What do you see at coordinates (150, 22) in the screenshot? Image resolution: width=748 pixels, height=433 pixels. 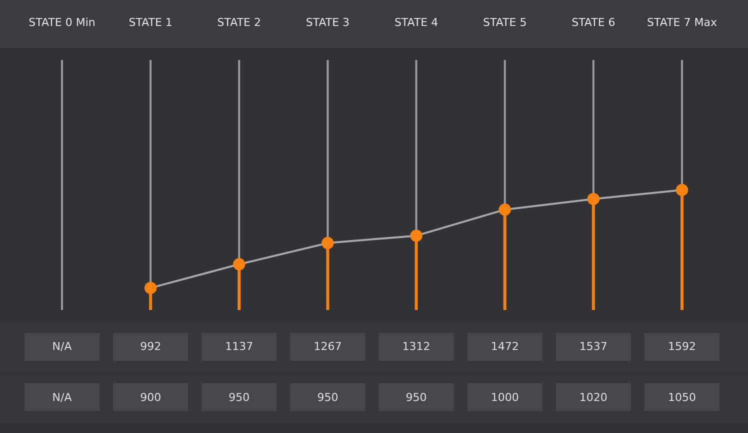 I see `x-tick-label: STATE 1` at bounding box center [150, 22].